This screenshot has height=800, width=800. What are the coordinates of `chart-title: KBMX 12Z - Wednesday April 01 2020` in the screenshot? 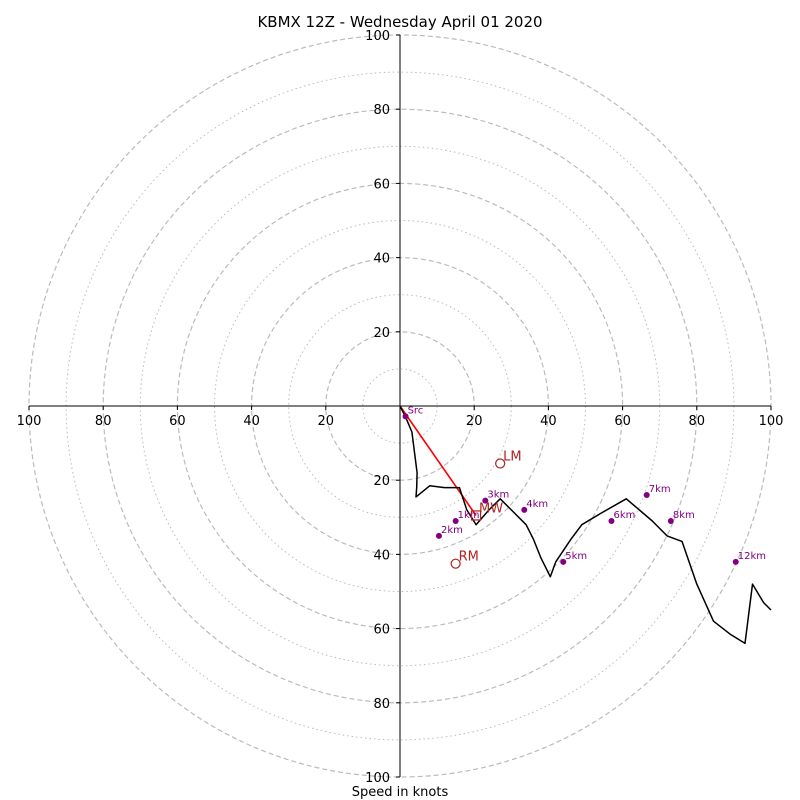 It's located at (399, 22).